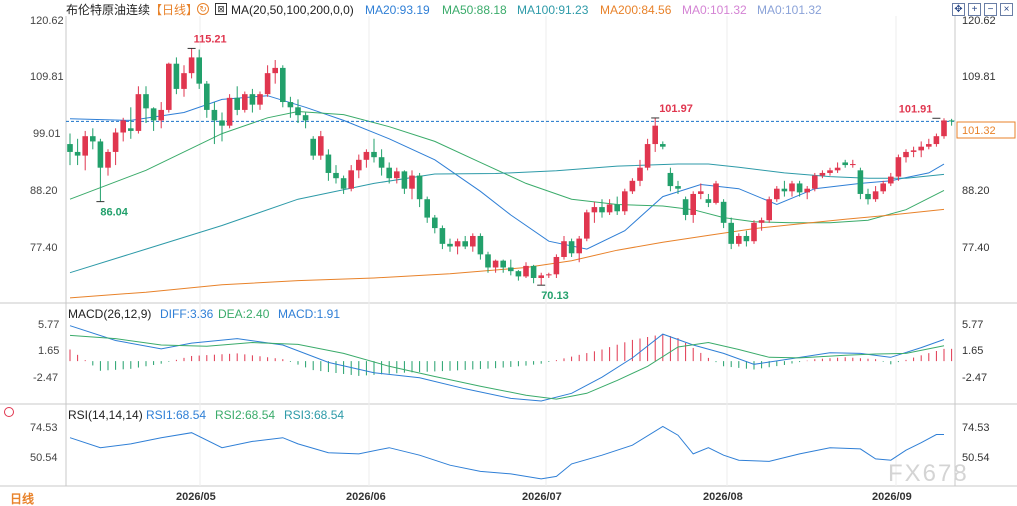 This screenshot has height=506, width=1017. What do you see at coordinates (928, 473) in the screenshot?
I see `watermark: FX678` at bounding box center [928, 473].